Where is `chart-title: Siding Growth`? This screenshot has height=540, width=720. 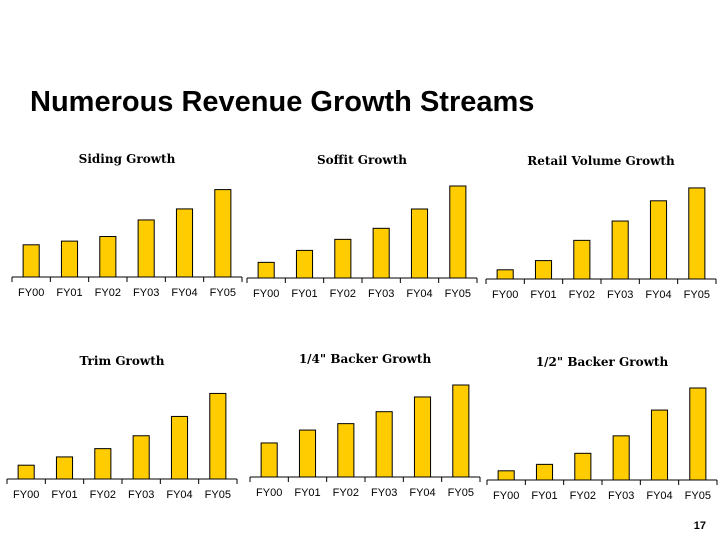
chart-title: Siding Growth is located at coordinates (127, 159).